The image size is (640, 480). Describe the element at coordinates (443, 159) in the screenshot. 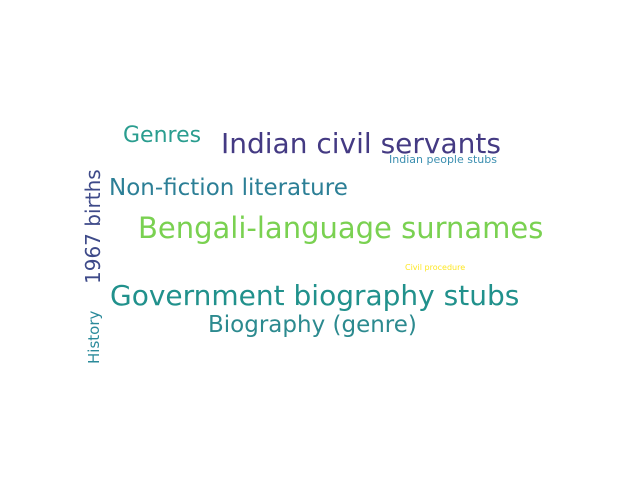

I see `word-indian-people-stubs: Indian people stubs` at that location.